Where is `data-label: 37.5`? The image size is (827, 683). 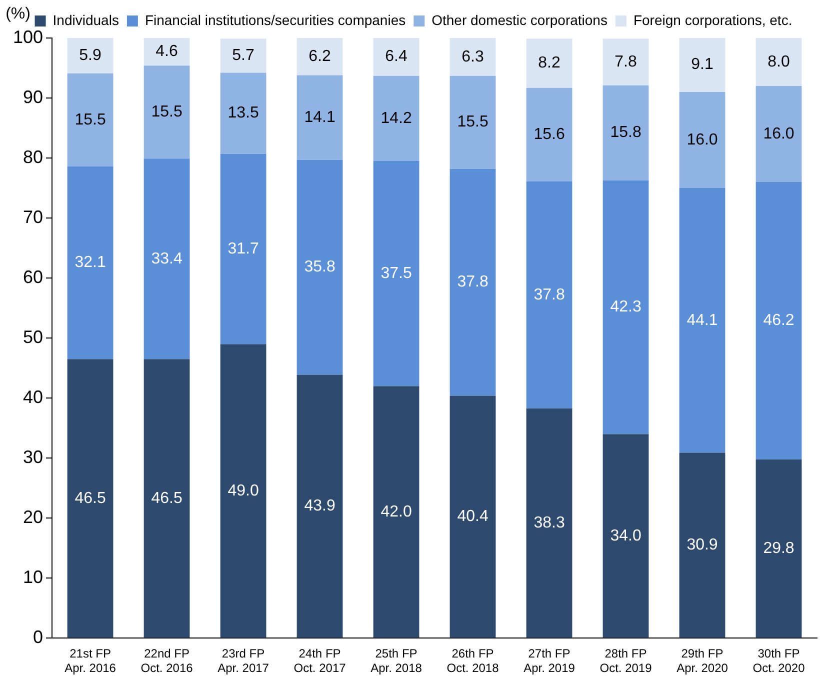 data-label: 37.5 is located at coordinates (396, 273).